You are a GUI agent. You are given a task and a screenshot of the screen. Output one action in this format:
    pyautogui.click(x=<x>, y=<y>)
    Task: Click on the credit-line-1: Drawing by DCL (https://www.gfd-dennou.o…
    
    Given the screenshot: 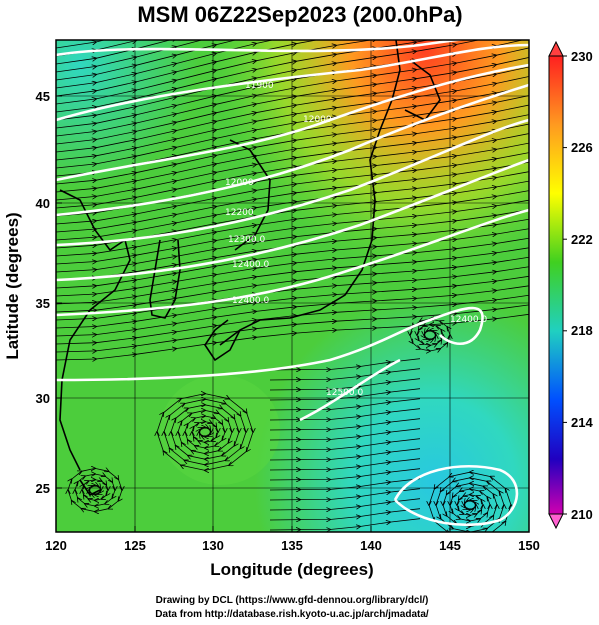 What is the action you would take?
    pyautogui.click(x=292, y=600)
    